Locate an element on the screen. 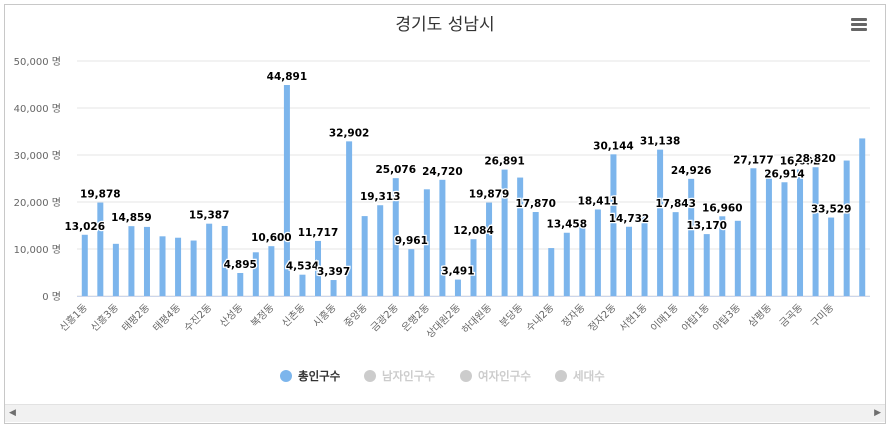 The height and width of the screenshot is (429, 891). x-tick-label: 하대원동 is located at coordinates (476, 318).